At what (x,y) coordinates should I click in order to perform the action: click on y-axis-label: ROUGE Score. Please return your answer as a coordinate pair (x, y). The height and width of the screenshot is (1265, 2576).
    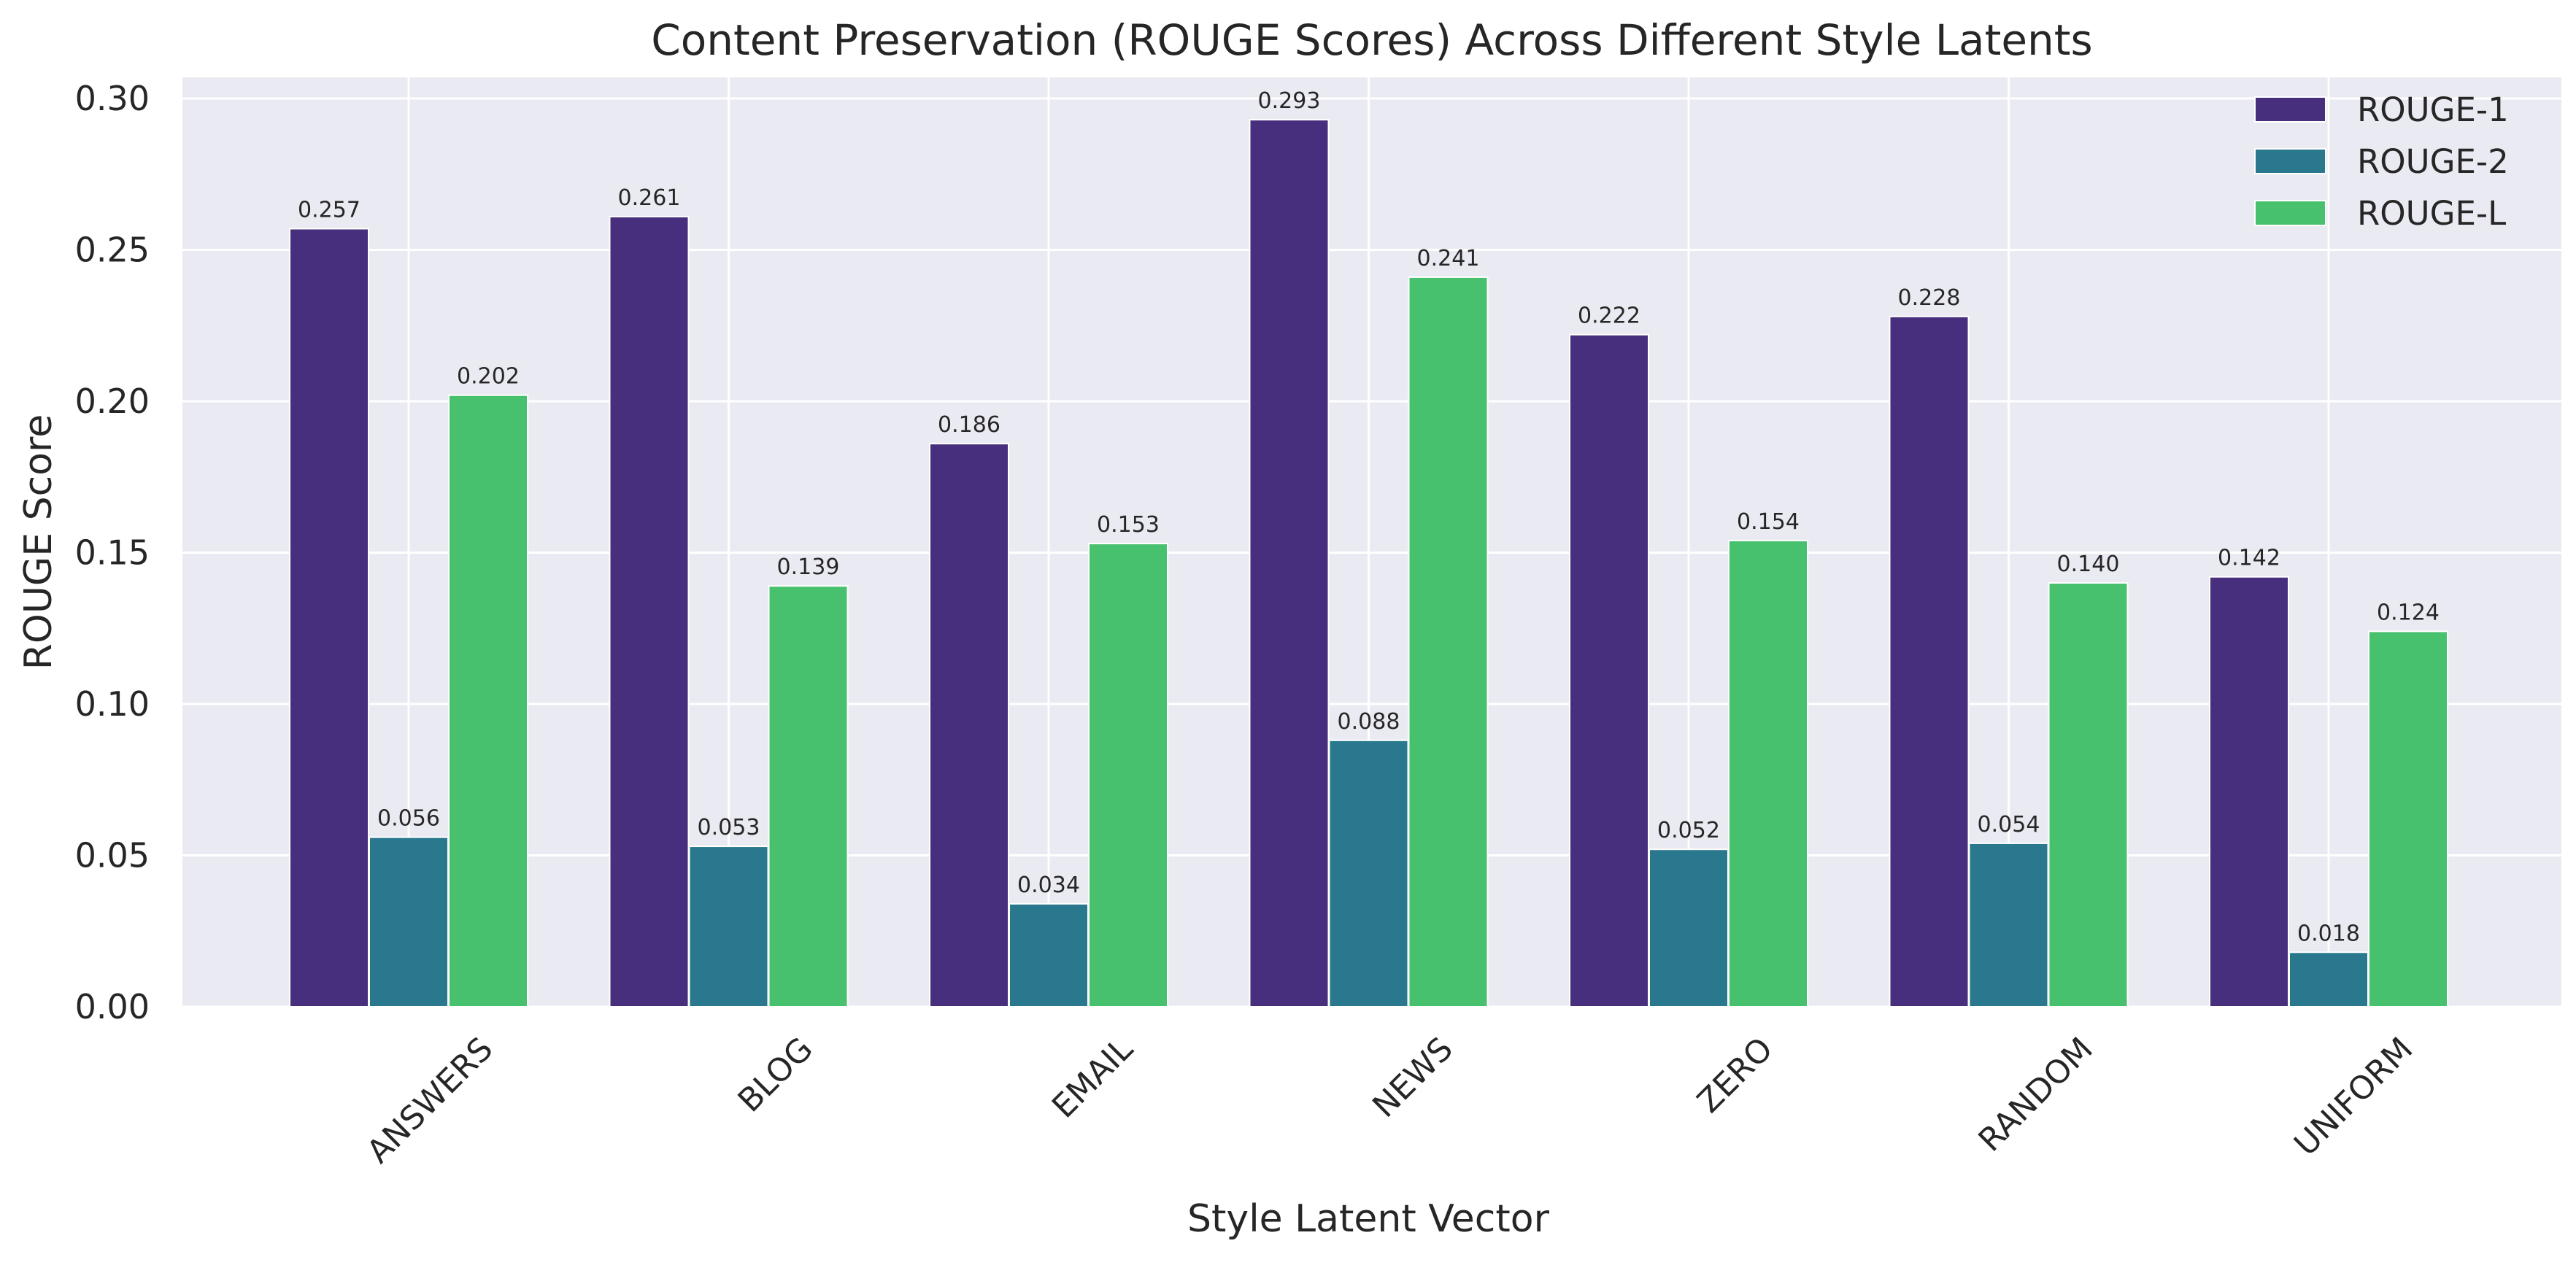
    Looking at the image, I should click on (39, 542).